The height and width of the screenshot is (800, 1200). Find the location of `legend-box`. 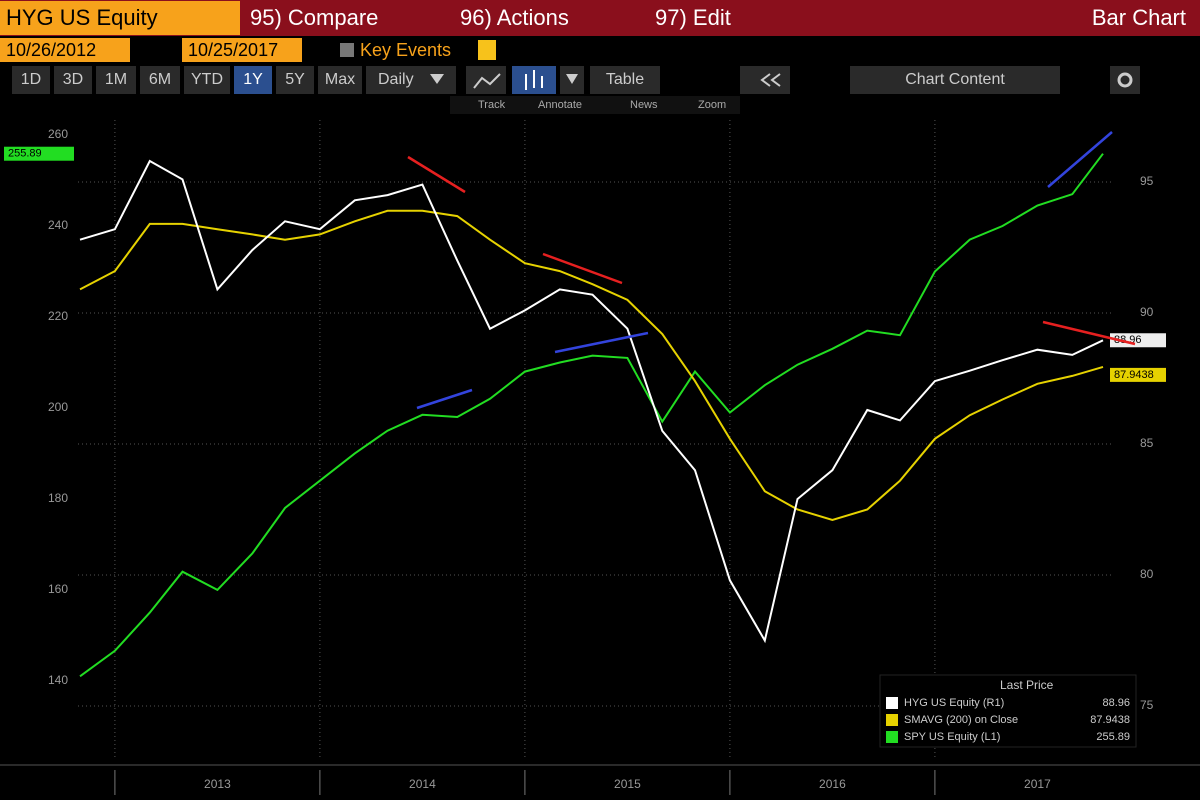

legend-box is located at coordinates (1008, 711).